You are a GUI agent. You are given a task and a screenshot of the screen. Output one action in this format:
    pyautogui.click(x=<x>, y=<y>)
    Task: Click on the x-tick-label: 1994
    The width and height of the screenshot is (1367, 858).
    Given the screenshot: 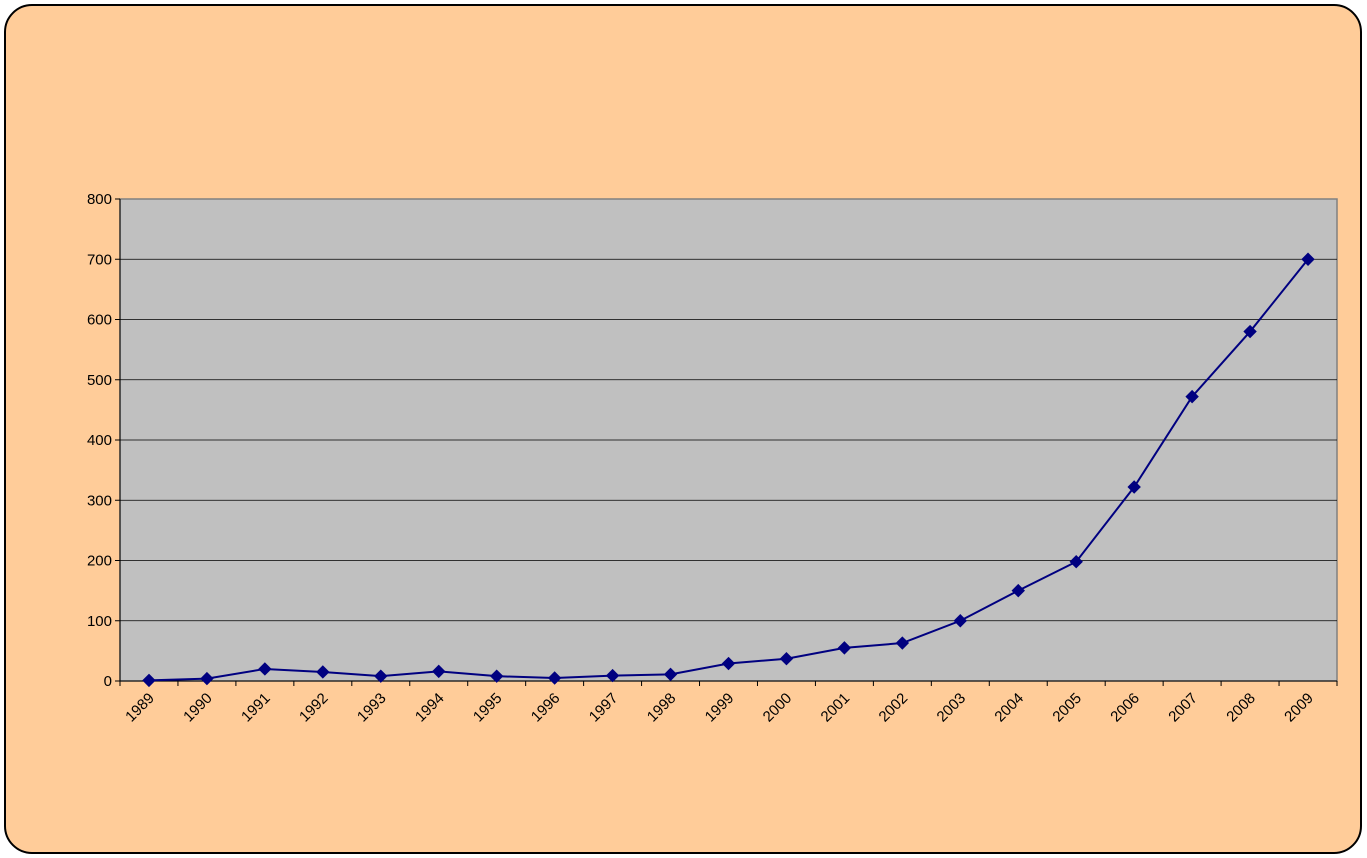 What is the action you would take?
    pyautogui.click(x=430, y=708)
    